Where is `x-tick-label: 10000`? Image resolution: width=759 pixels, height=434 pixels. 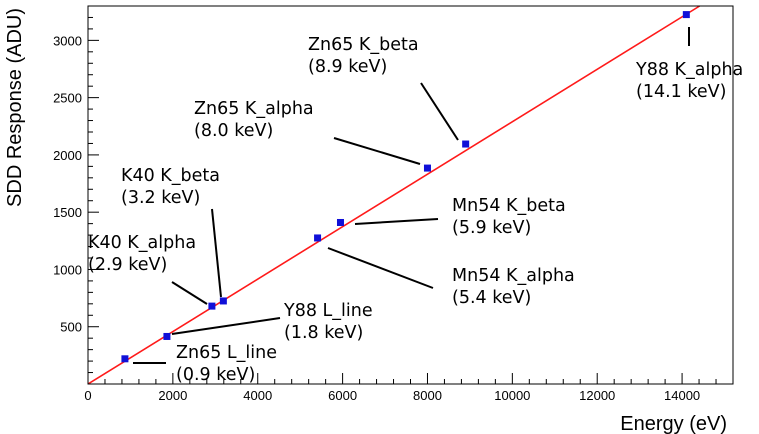 x-tick-label: 10000 is located at coordinates (512, 395).